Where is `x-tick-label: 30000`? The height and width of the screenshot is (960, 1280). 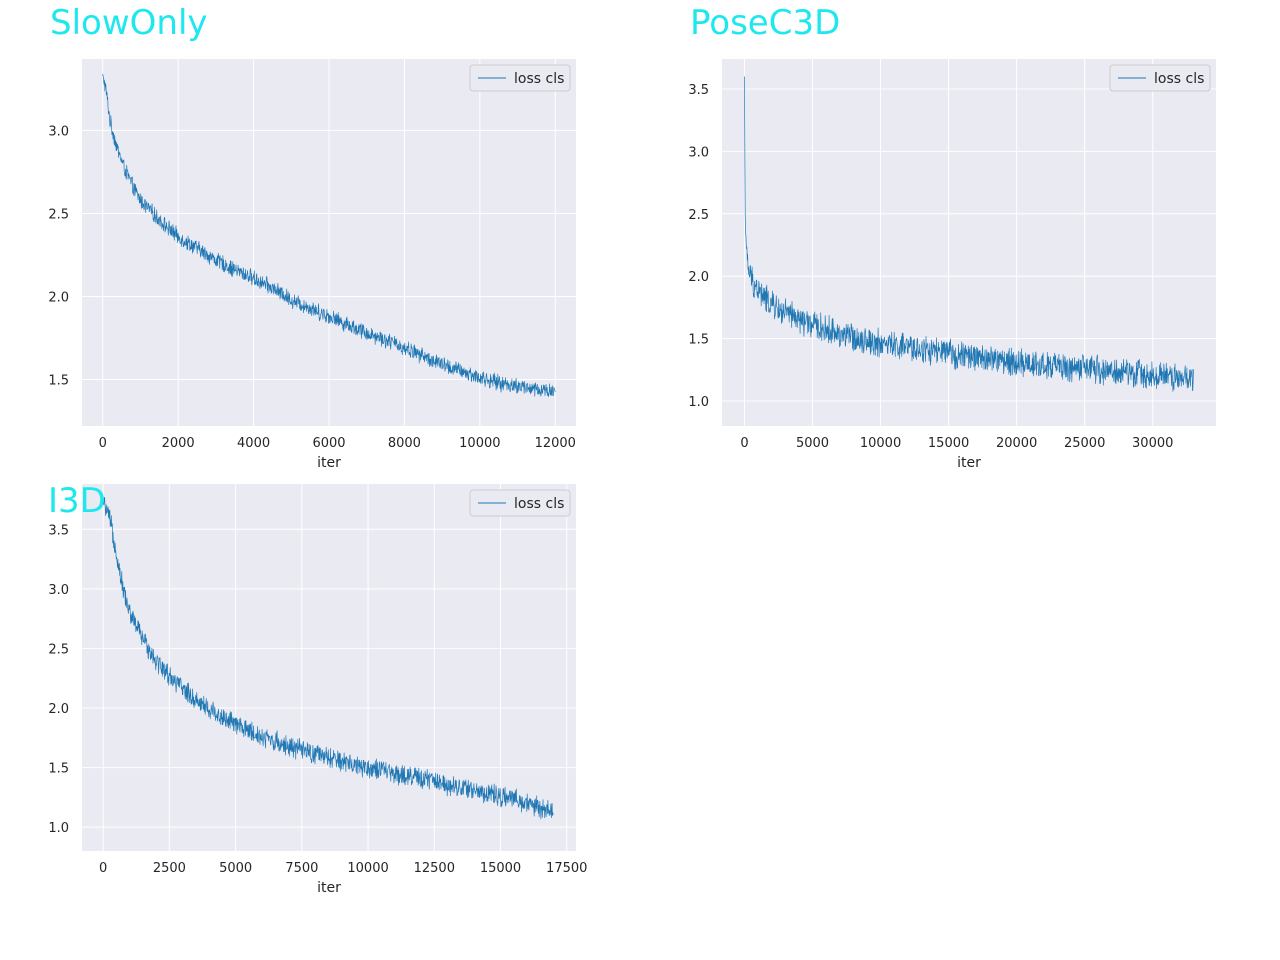 x-tick-label: 30000 is located at coordinates (1152, 443).